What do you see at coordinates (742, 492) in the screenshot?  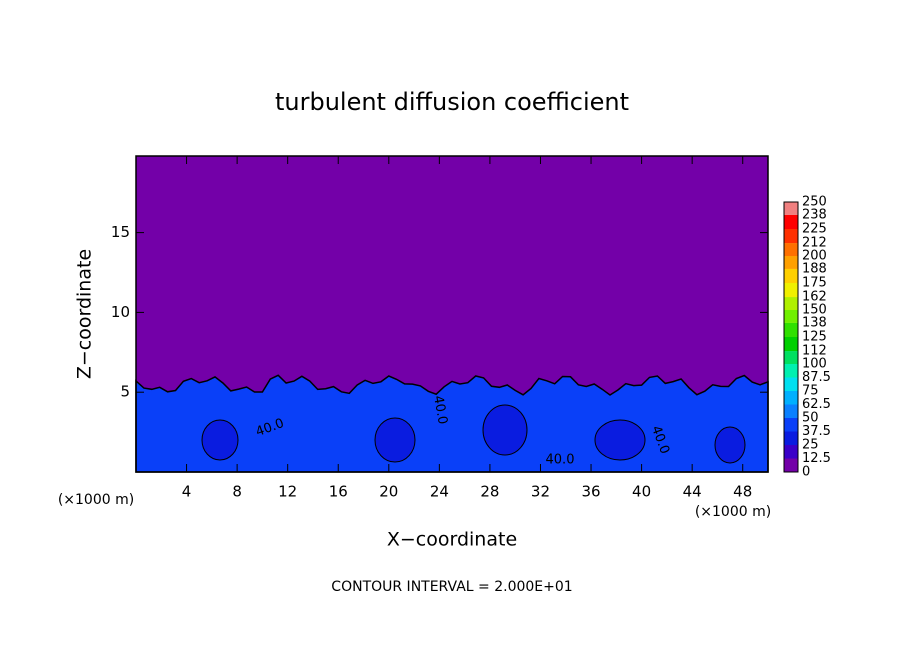 I see `x-tick-label: 48` at bounding box center [742, 492].